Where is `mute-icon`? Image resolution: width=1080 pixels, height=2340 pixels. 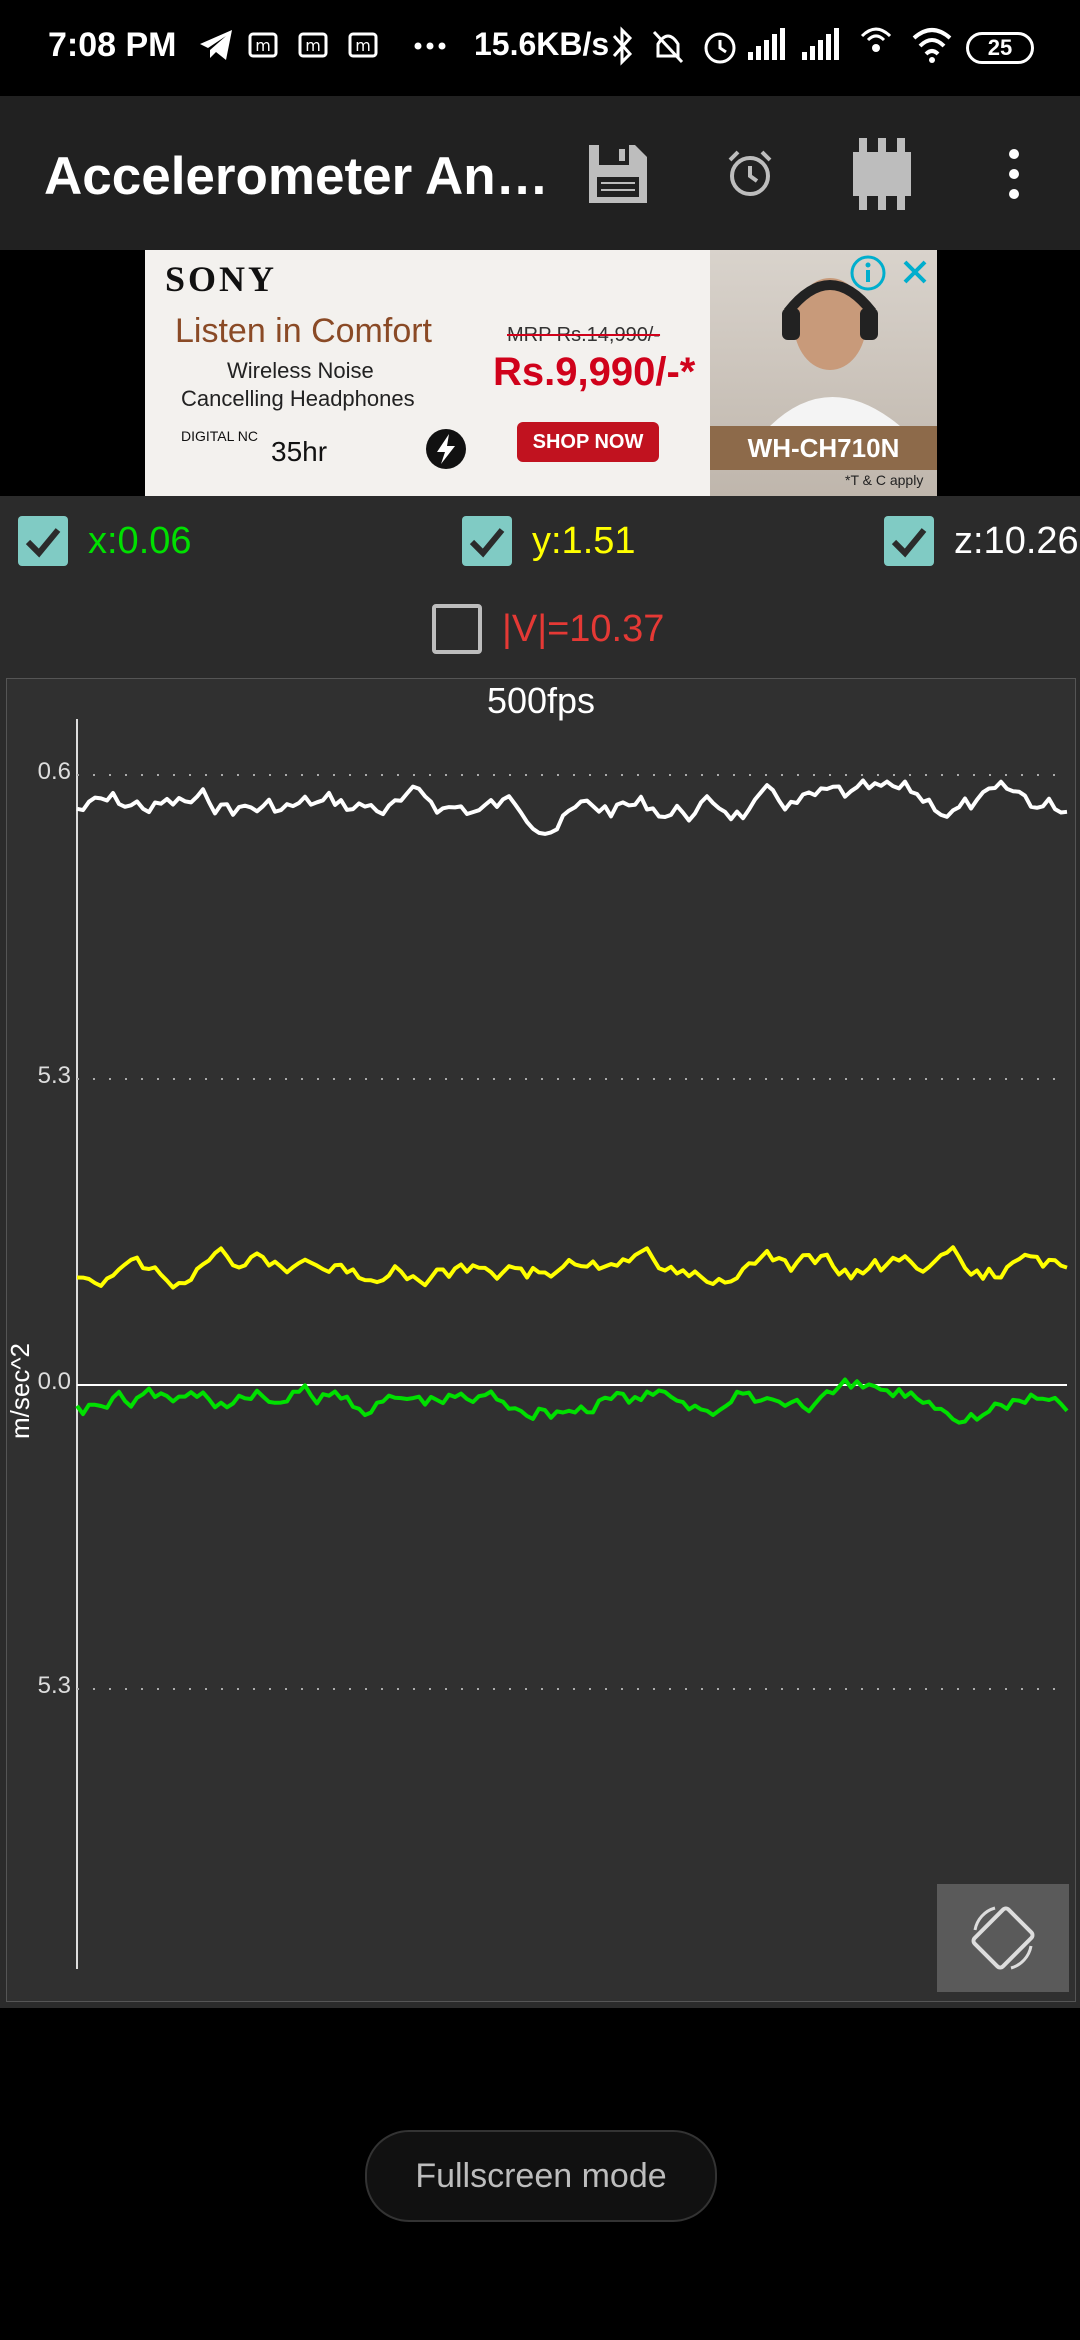 mute-icon is located at coordinates (668, 47).